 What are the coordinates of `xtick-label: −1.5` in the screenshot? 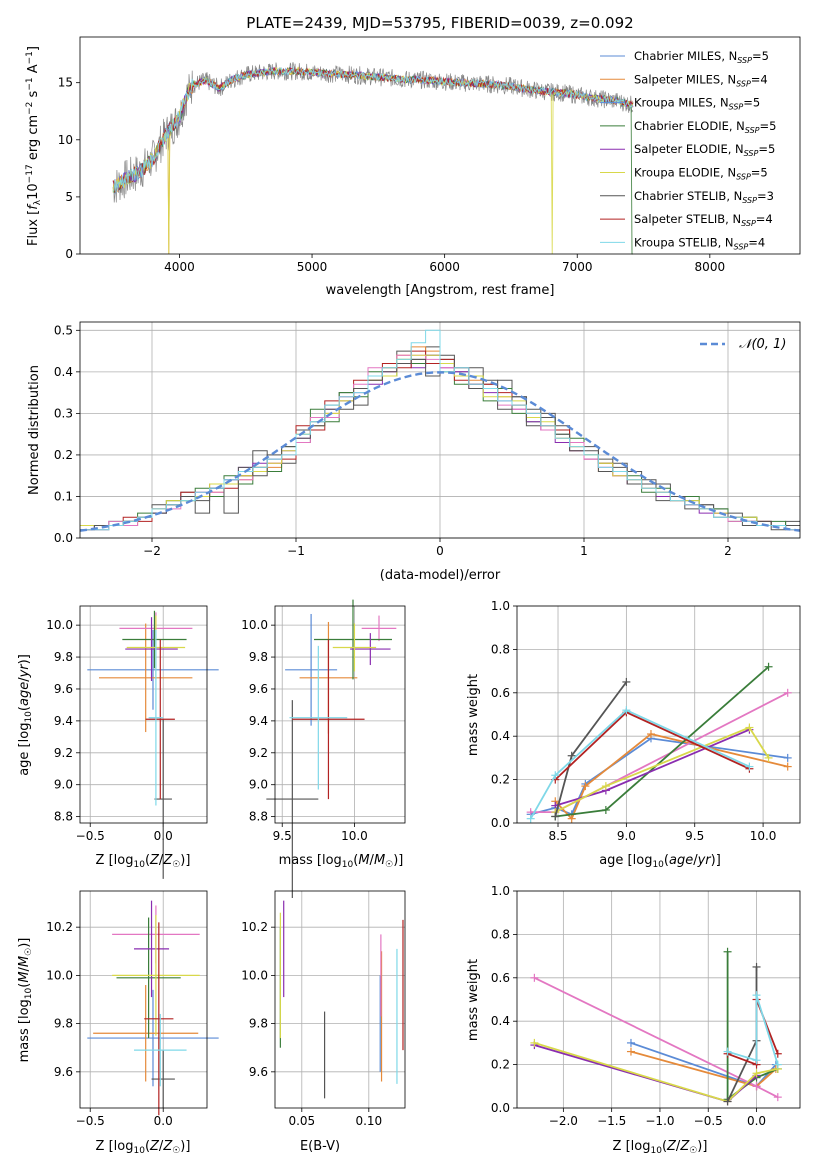 It's located at (611, 1121).